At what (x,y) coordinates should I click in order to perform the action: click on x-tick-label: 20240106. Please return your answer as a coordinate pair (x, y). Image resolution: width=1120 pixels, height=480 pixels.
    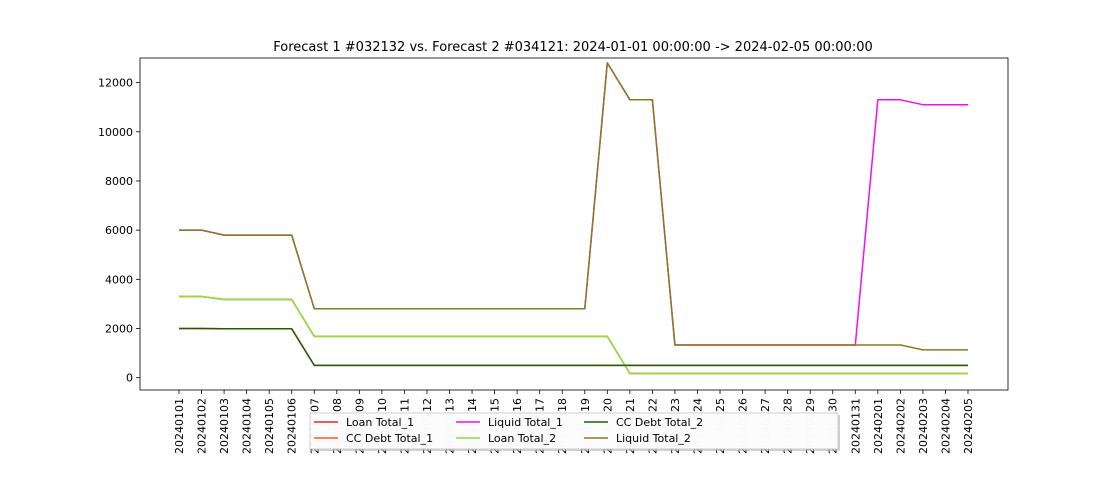
    Looking at the image, I should click on (292, 426).